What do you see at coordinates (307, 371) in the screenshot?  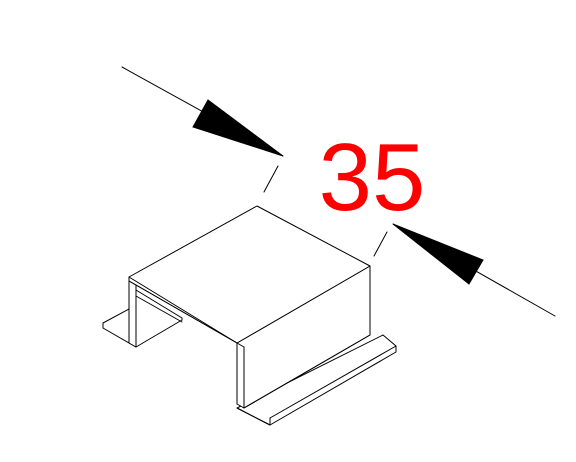 I see `front-wall-bottom` at bounding box center [307, 371].